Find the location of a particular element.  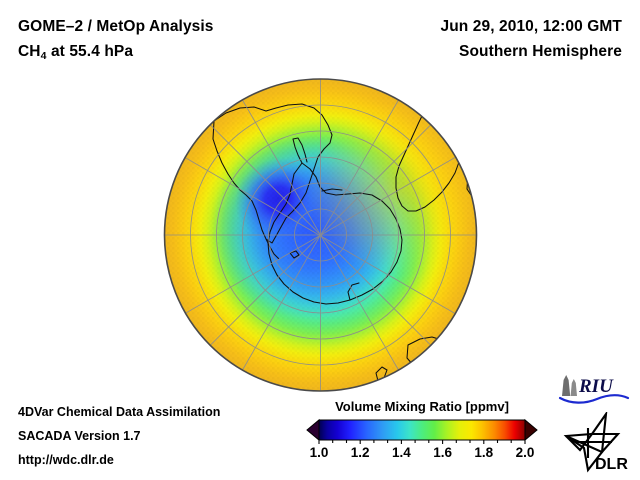

footer-method: 4DVar Chemical Data Assimilation is located at coordinates (119, 412).